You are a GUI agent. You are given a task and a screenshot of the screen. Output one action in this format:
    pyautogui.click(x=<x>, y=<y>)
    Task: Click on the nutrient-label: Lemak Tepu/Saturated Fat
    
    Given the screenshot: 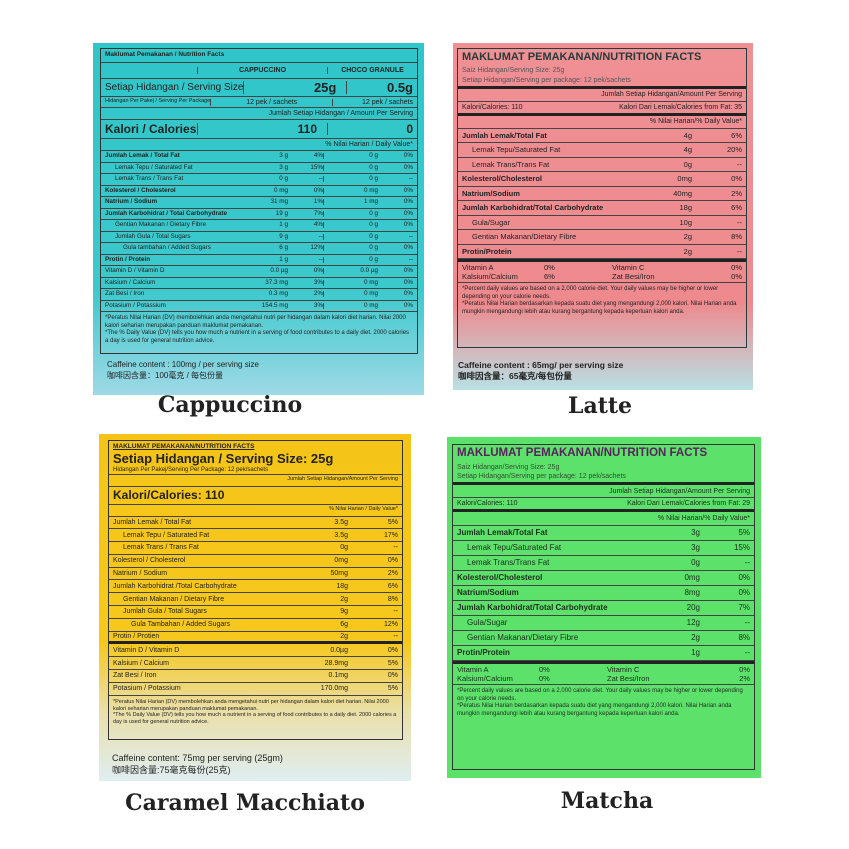 What is the action you would take?
    pyautogui.click(x=516, y=150)
    